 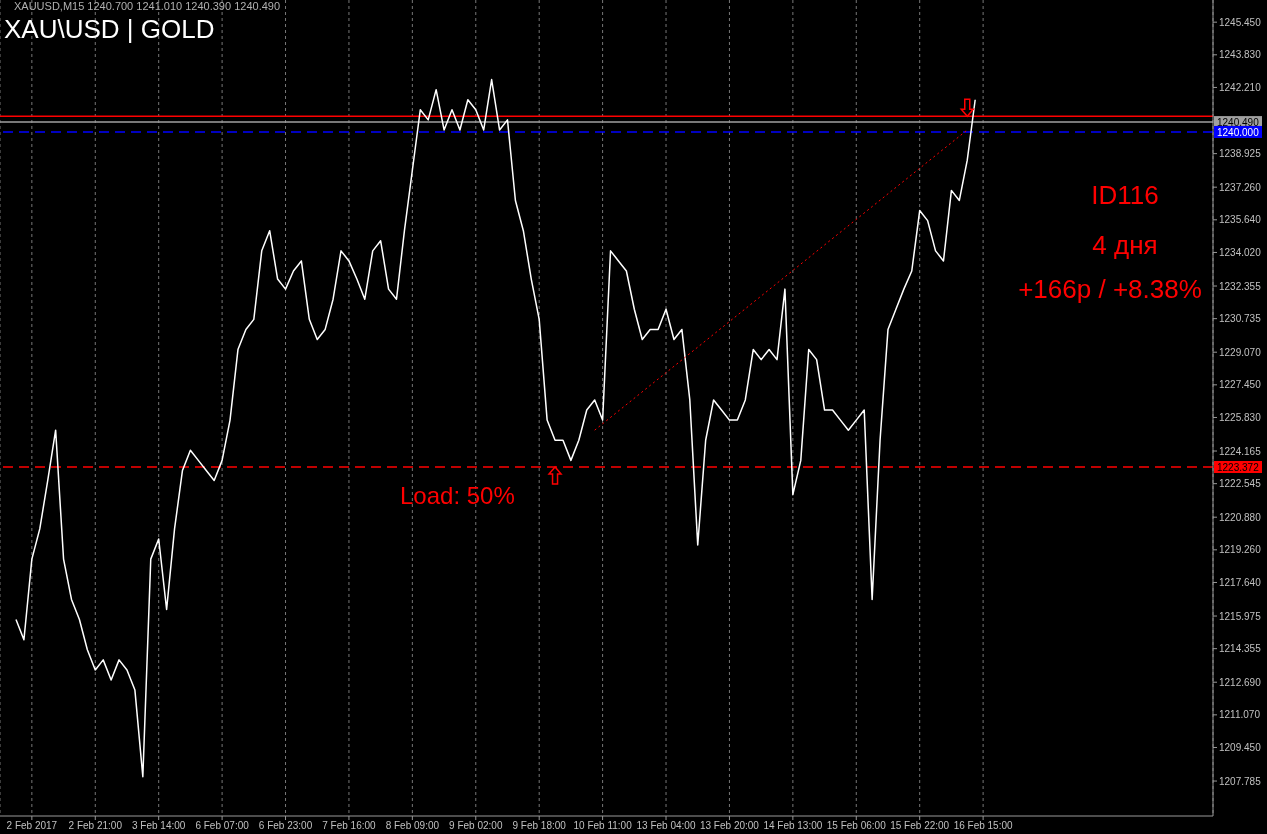 What do you see at coordinates (1240, 87) in the screenshot?
I see `y-tick-label: 1242.210` at bounding box center [1240, 87].